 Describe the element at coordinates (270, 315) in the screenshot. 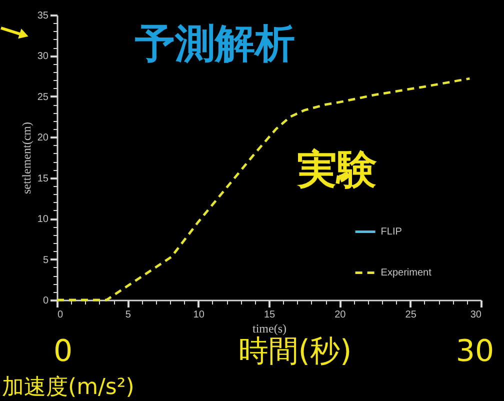

I see `x-tick-label: 15` at that location.